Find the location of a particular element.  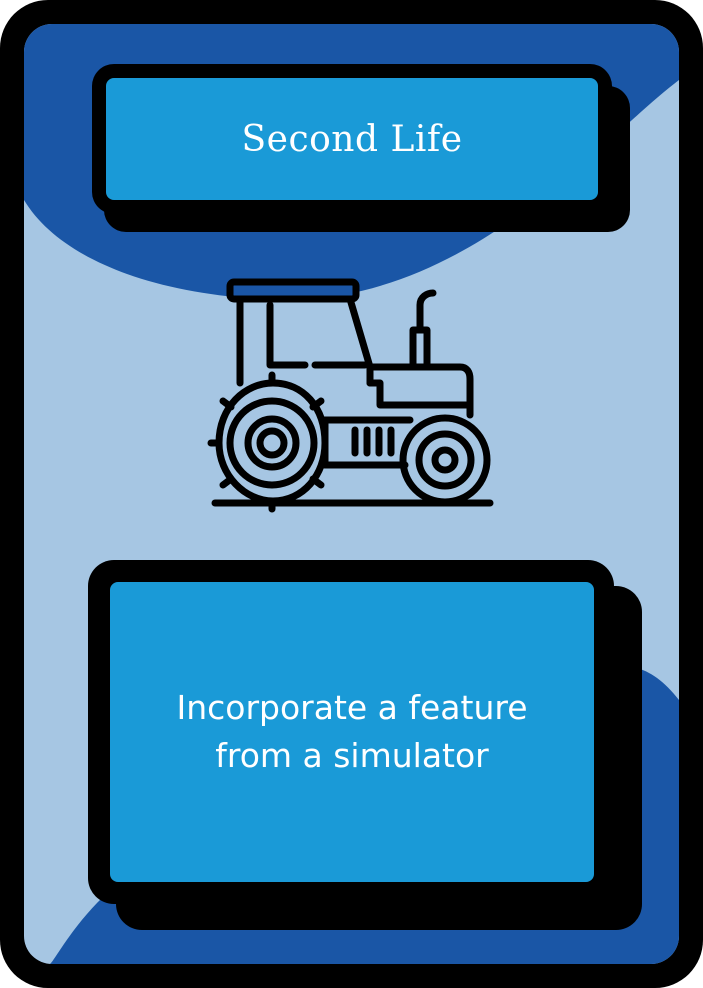

tractor-icon is located at coordinates (352, 395).